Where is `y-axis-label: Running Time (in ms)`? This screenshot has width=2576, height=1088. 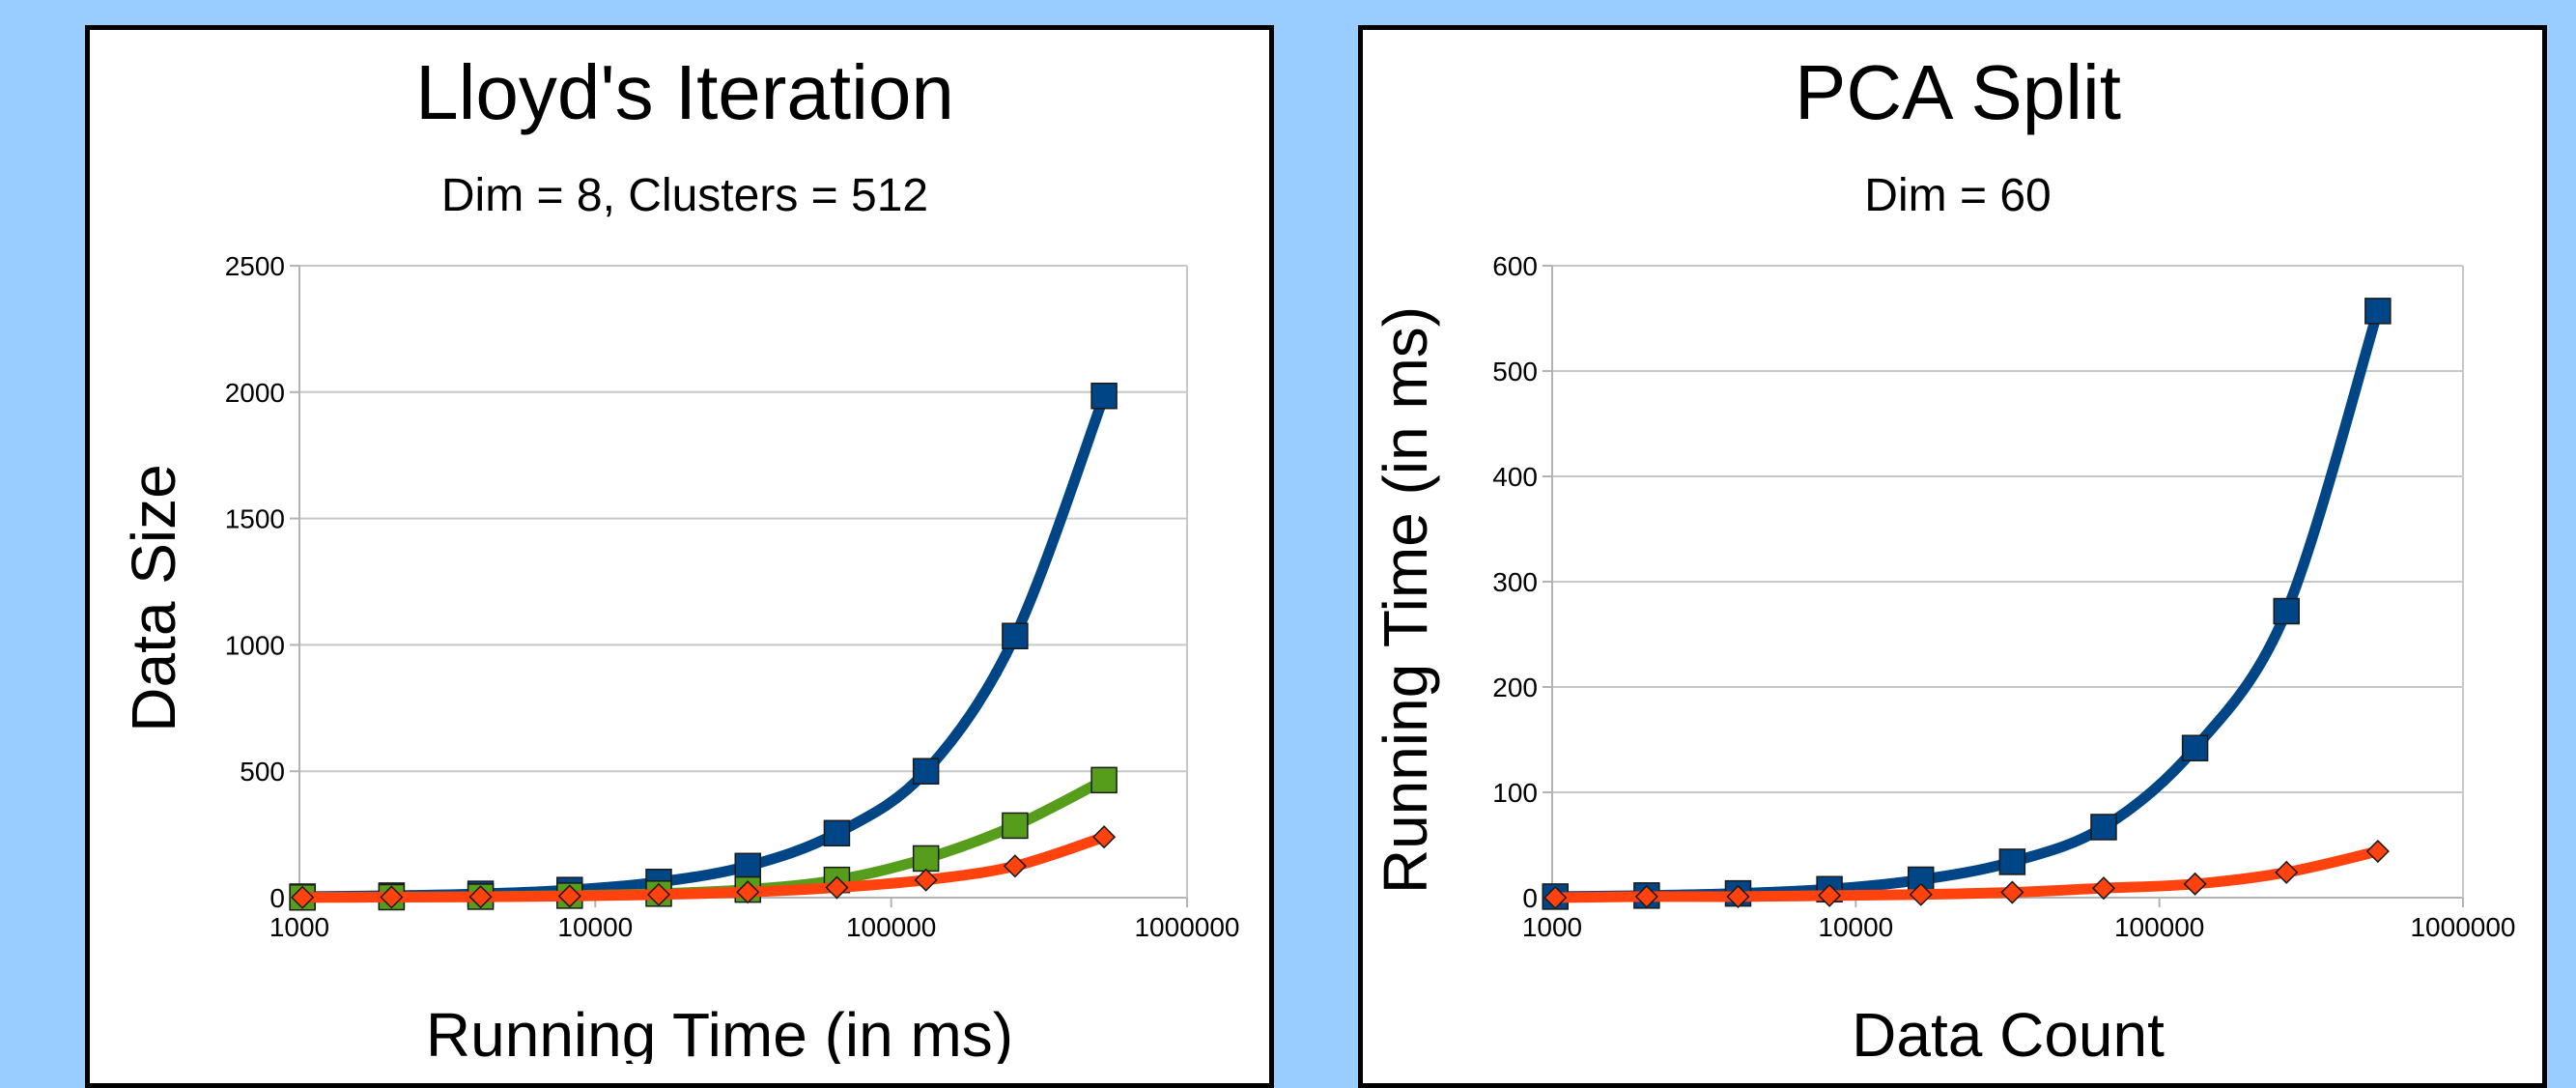 y-axis-label: Running Time (in ms) is located at coordinates (1405, 600).